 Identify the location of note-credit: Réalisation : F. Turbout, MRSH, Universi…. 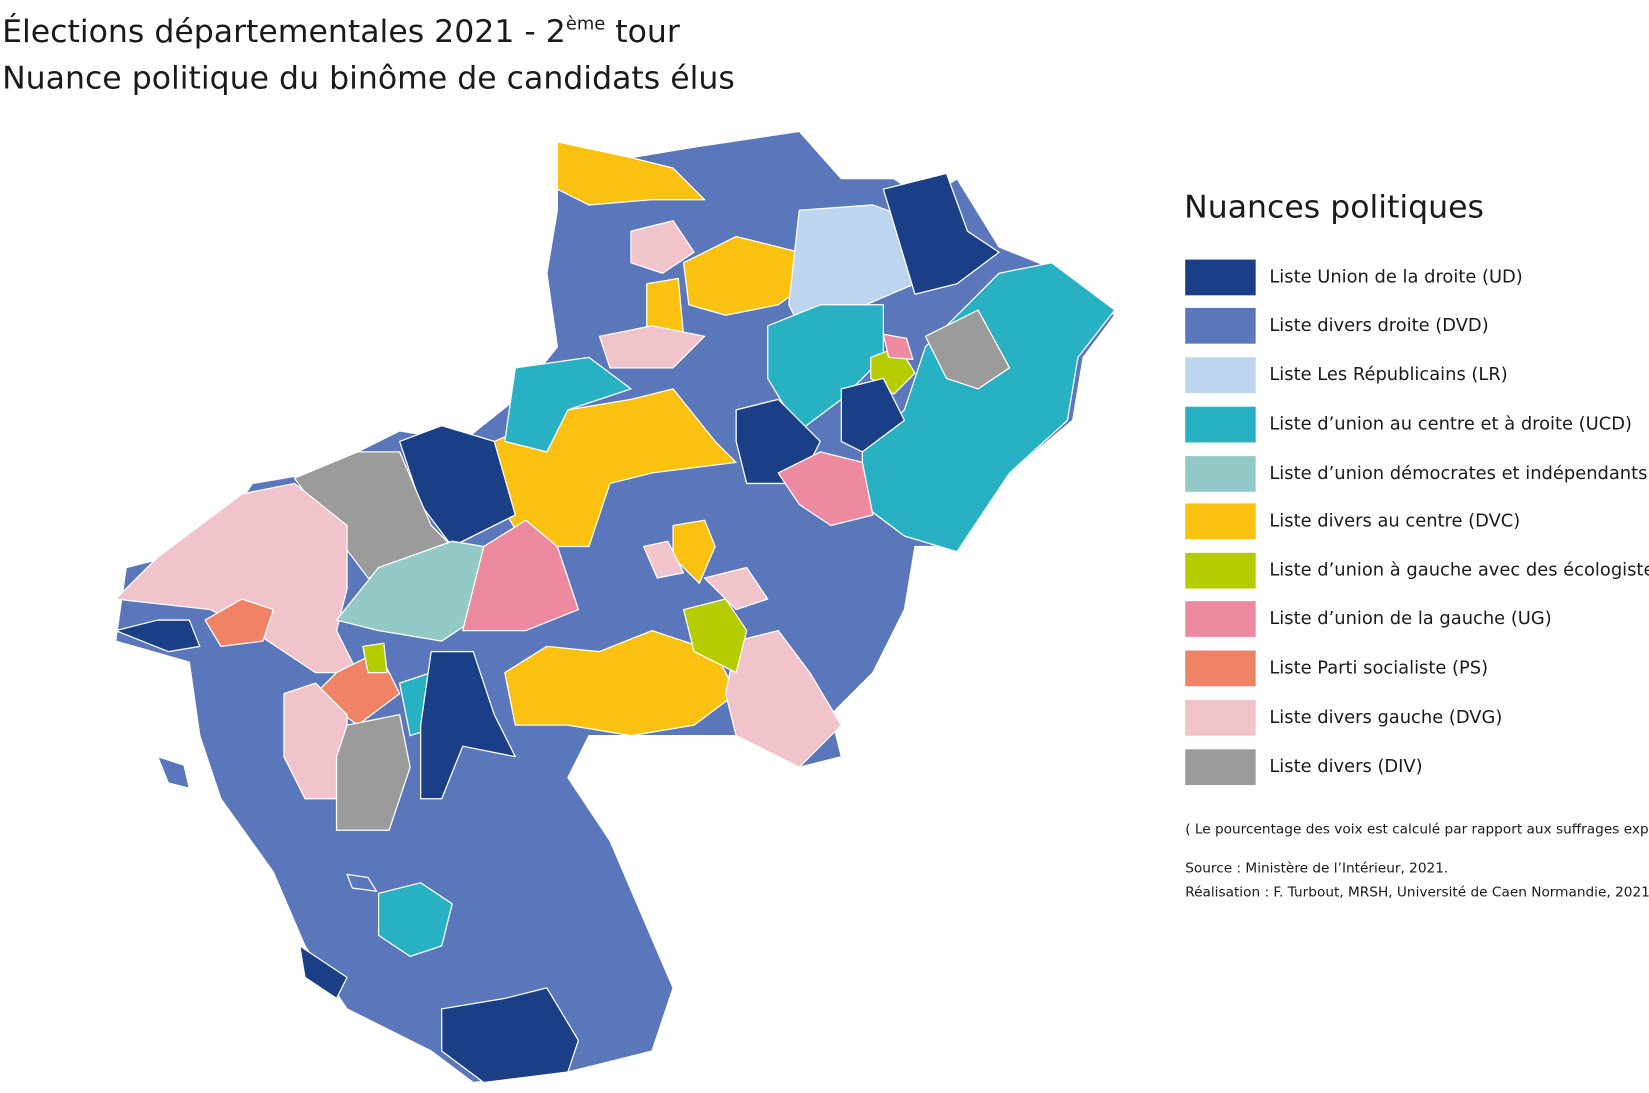
(1417, 892).